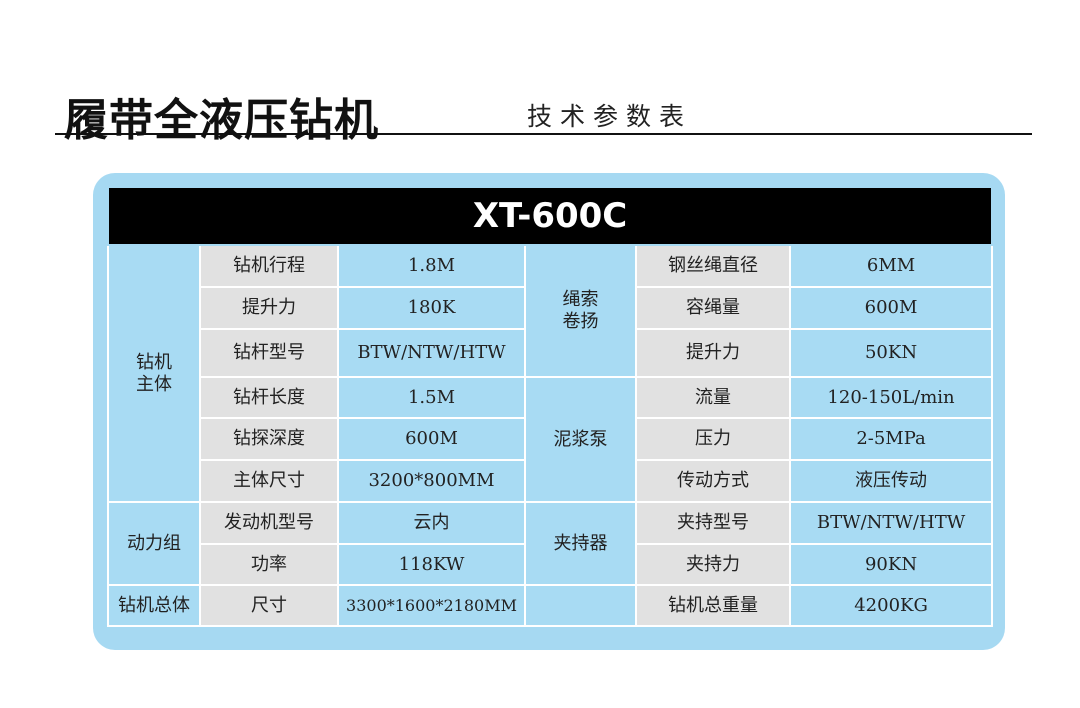 The width and height of the screenshot is (1080, 708). What do you see at coordinates (269, 481) in the screenshot?
I see `param-name: 主体尺寸` at bounding box center [269, 481].